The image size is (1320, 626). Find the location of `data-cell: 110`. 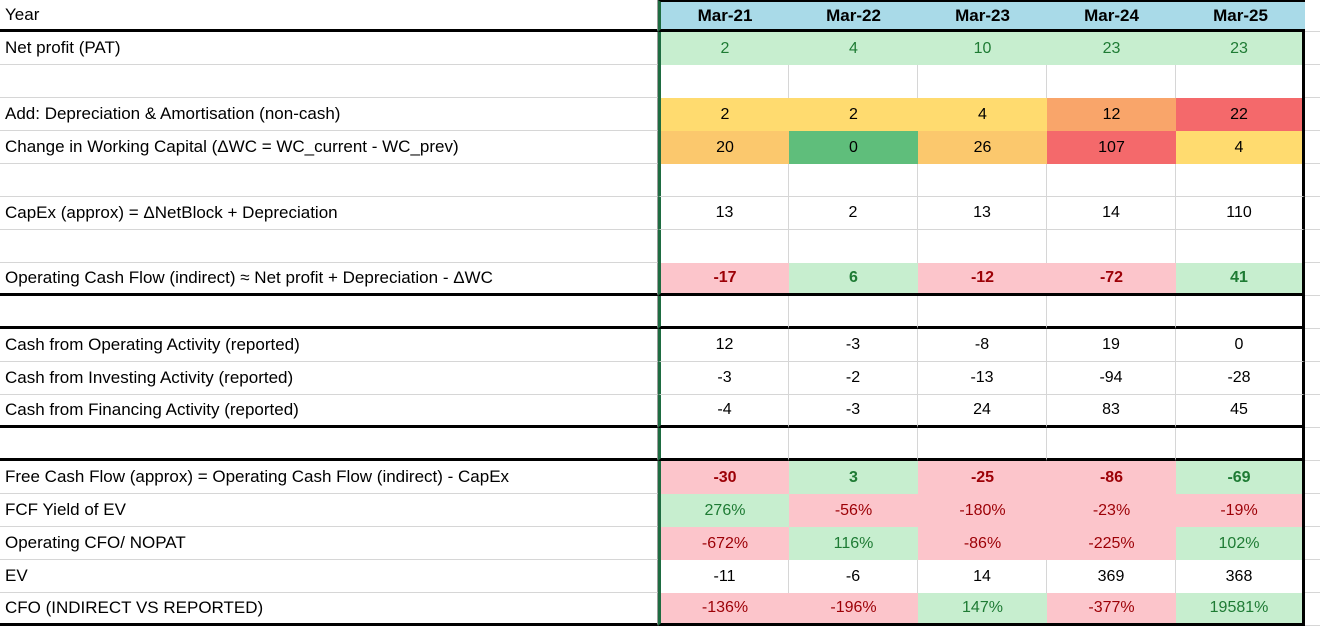

data-cell: 110 is located at coordinates (1240, 213).